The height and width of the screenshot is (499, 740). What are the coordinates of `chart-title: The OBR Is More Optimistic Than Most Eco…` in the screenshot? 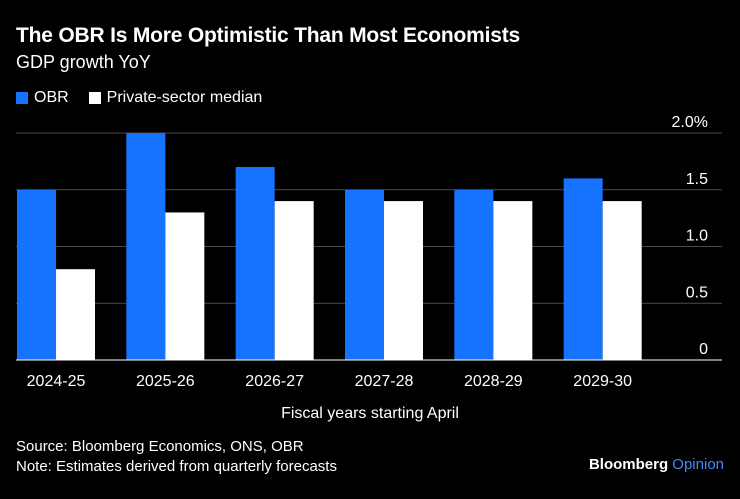 It's located at (268, 35).